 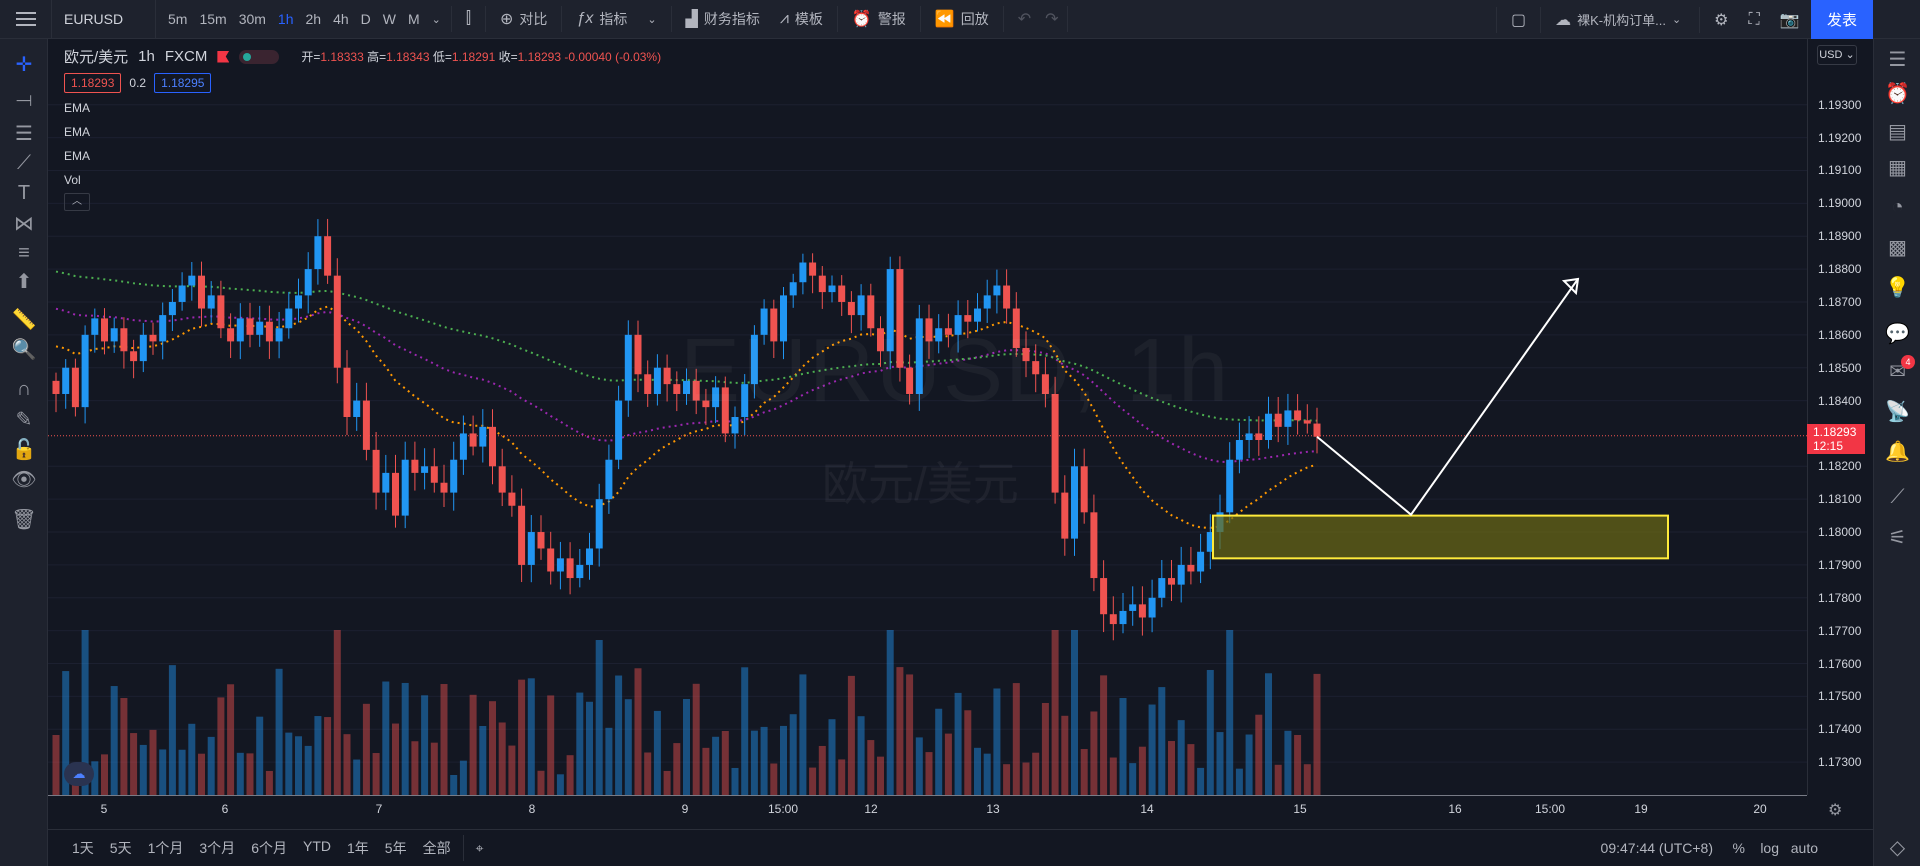 I want to click on pattern-icon: ⋈, so click(x=24, y=223).